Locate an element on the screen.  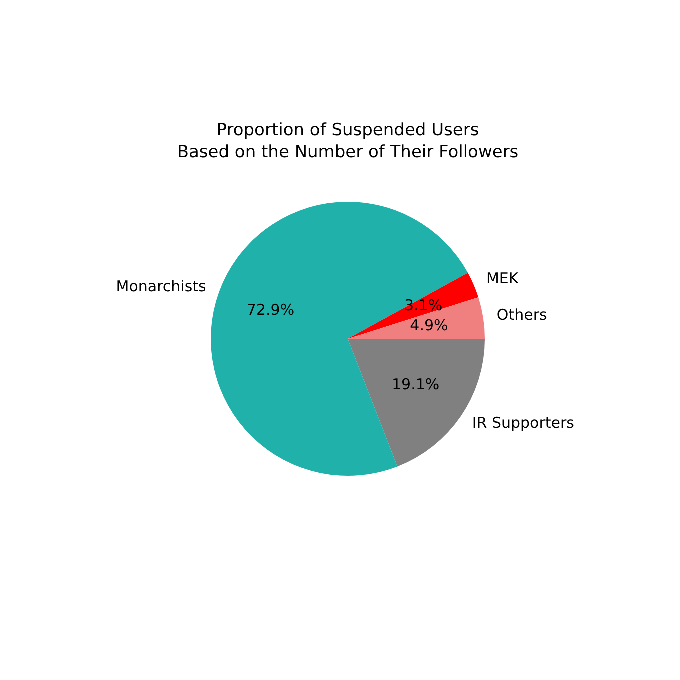
chart-title: Proportion of Suspended Users Based on the Number of Their Followers is located at coordinates (348, 141).